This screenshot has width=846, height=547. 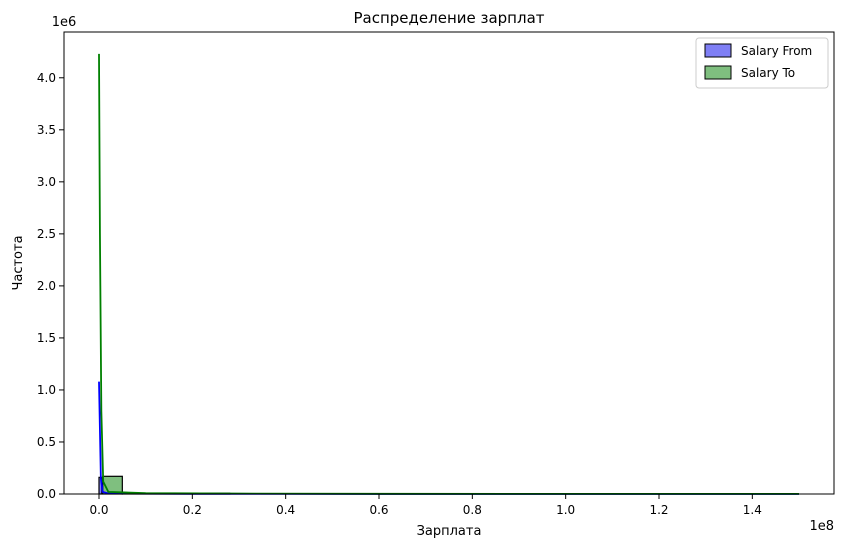 What do you see at coordinates (718, 72) in the screenshot?
I see `legend-swatch-salary-to` at bounding box center [718, 72].